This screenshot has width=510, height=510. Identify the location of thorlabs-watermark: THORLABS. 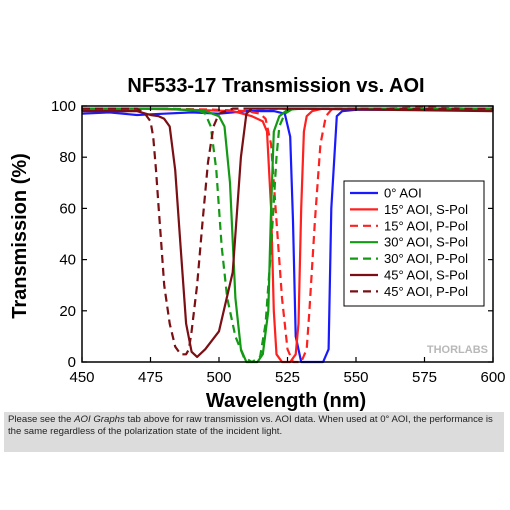
(457, 350).